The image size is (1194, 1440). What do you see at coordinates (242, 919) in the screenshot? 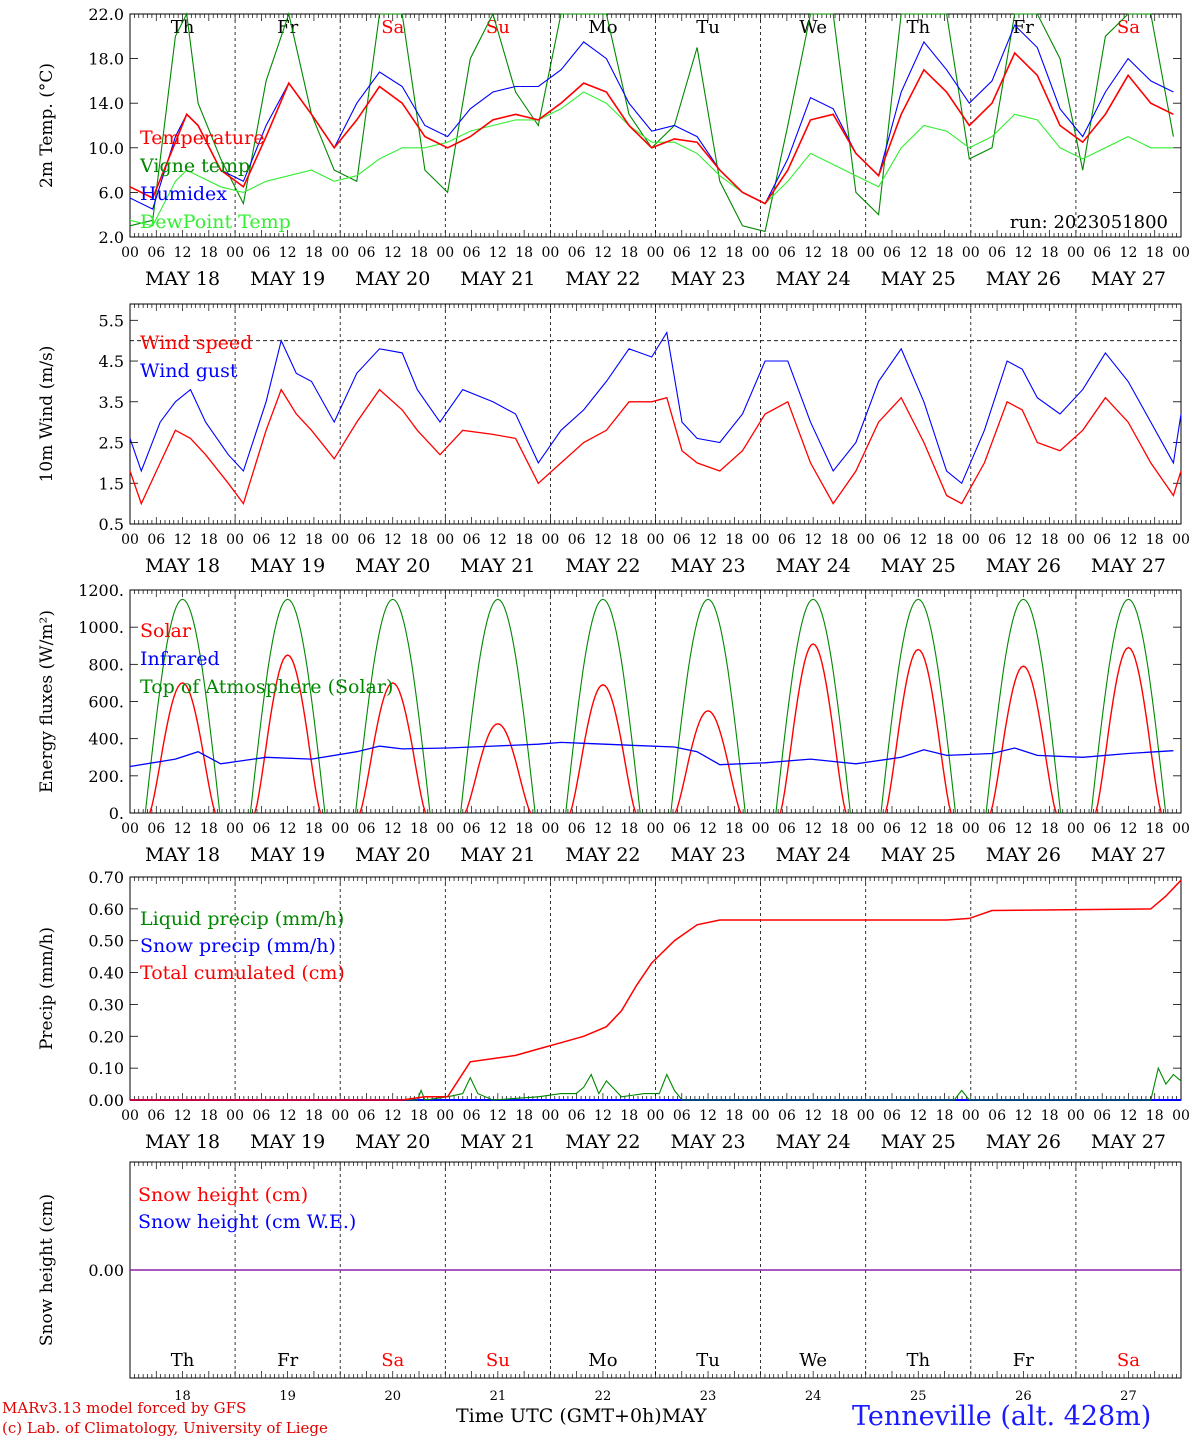
I see `legend-entry: Liquid precip (mm/h)` at bounding box center [242, 919].